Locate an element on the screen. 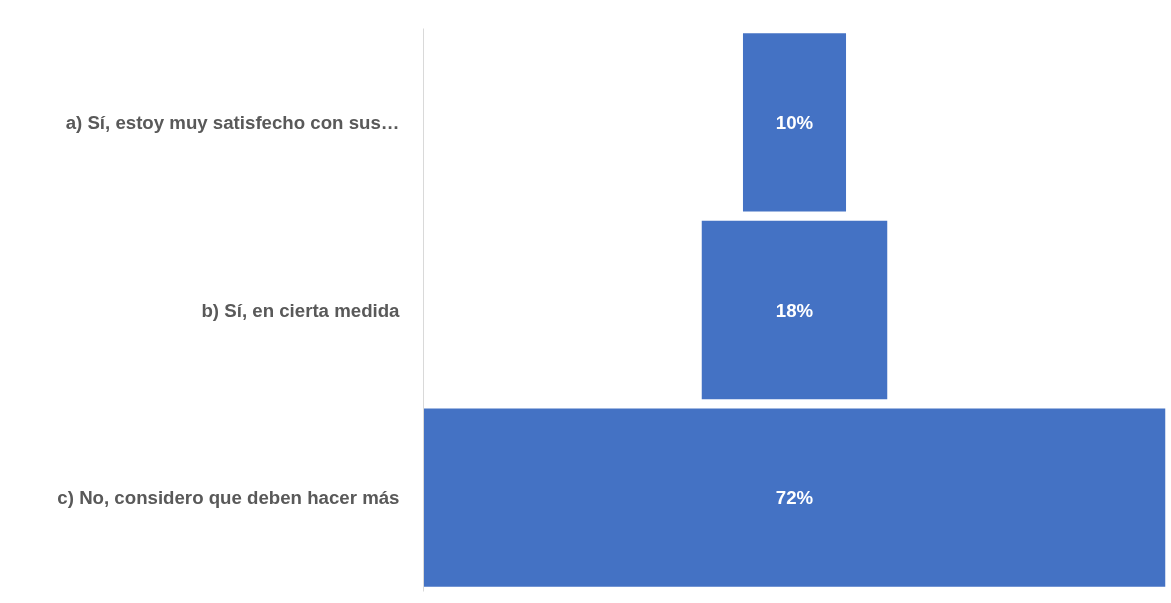 This screenshot has width=1171, height=603. data-label: 72% is located at coordinates (794, 498).